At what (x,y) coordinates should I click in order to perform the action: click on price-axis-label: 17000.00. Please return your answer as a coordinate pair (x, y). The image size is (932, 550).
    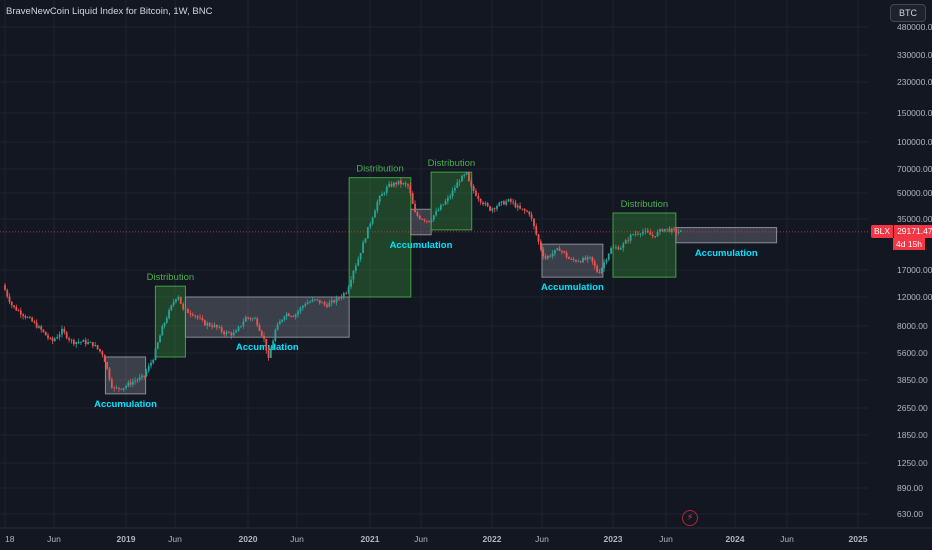
    Looking at the image, I should click on (914, 270).